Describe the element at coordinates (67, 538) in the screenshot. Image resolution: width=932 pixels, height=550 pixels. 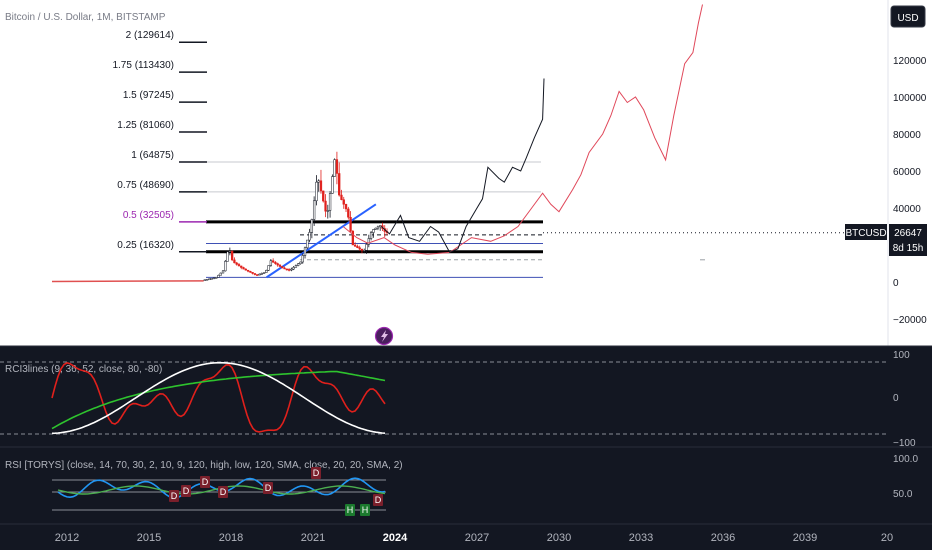
I see `time-tick-label: 2012` at that location.